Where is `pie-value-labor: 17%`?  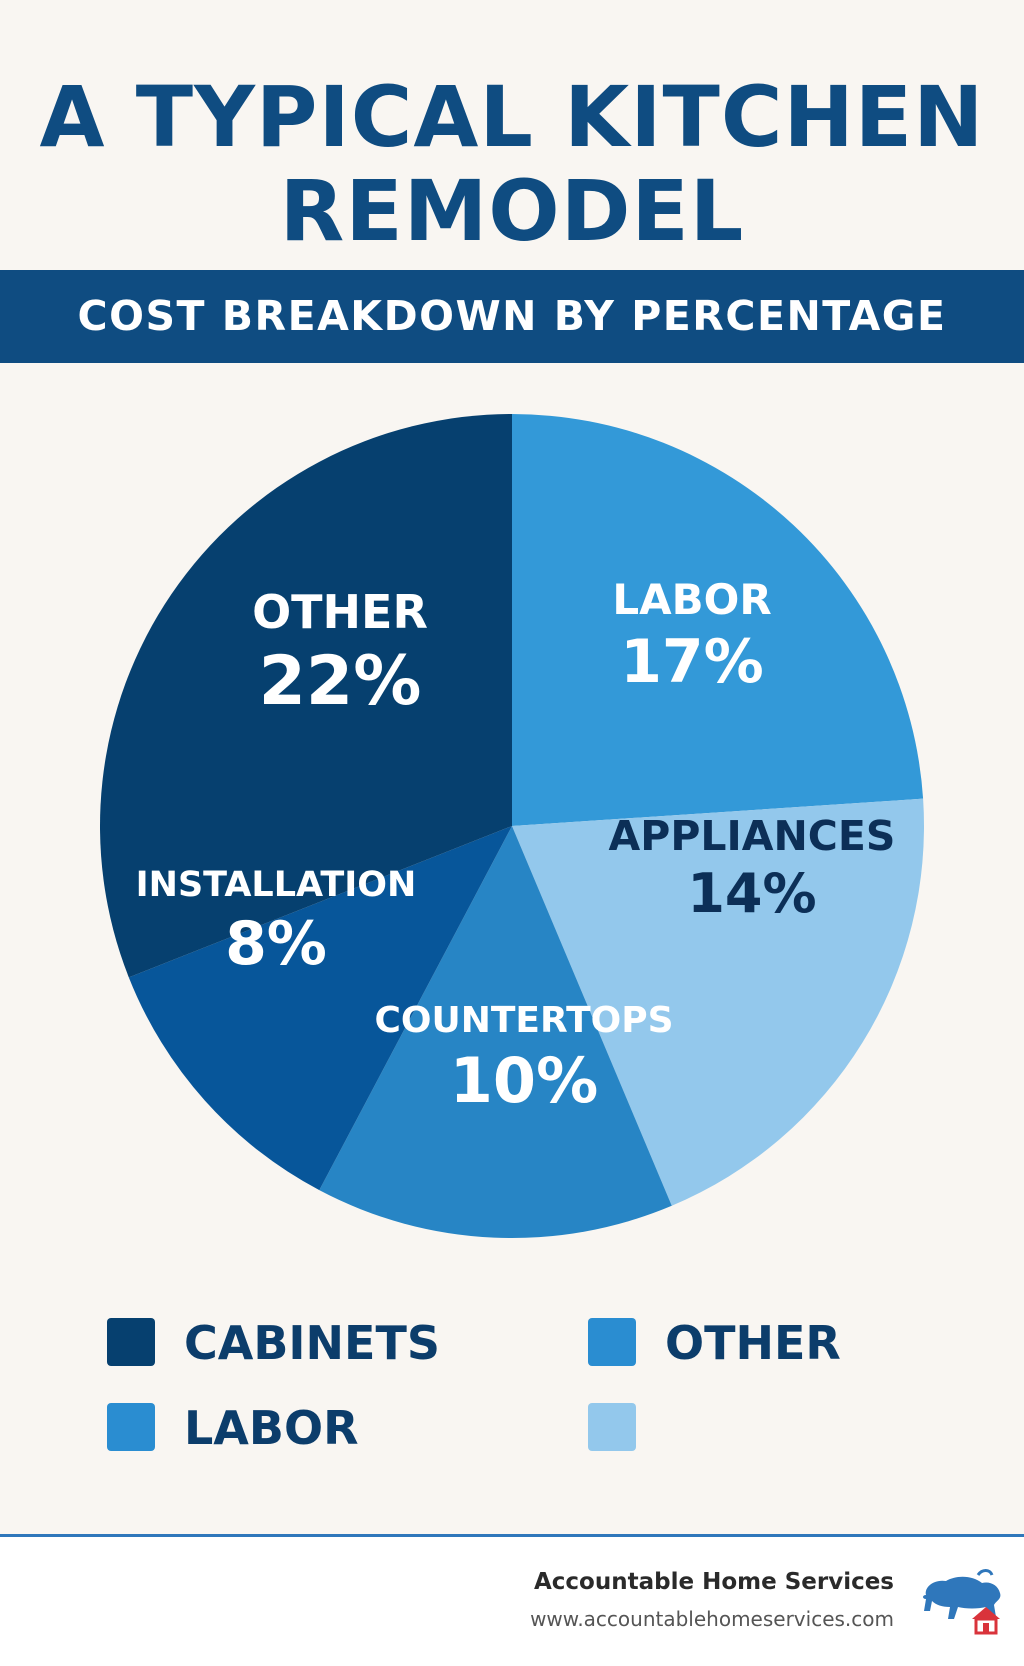 pie-value-labor: 17% is located at coordinates (692, 662).